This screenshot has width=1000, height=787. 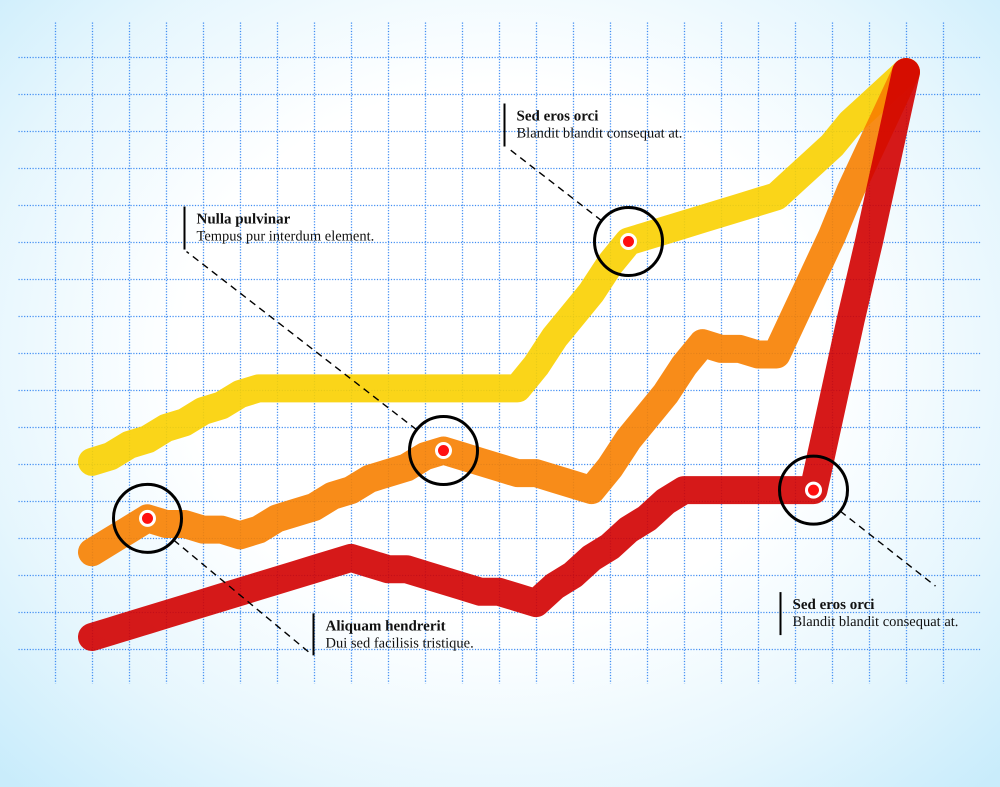 I want to click on point, so click(x=813, y=490).